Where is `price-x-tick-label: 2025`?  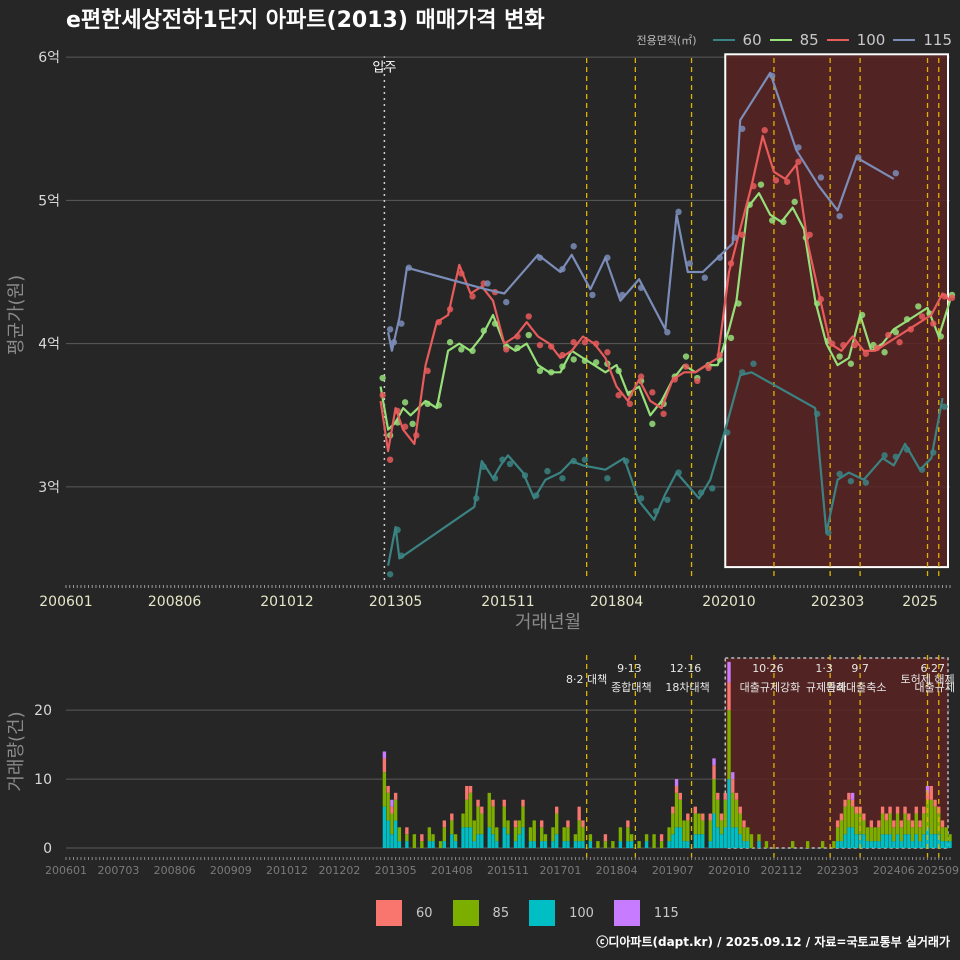 price-x-tick-label: 2025 is located at coordinates (920, 602).